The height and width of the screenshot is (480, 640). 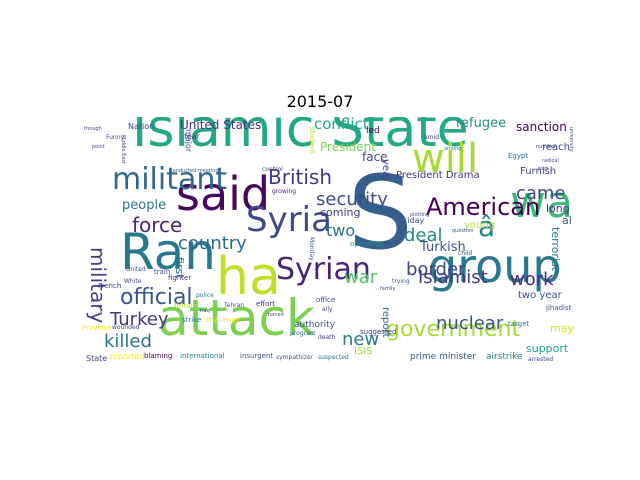 I want to click on cloud-word: first, so click(x=179, y=268).